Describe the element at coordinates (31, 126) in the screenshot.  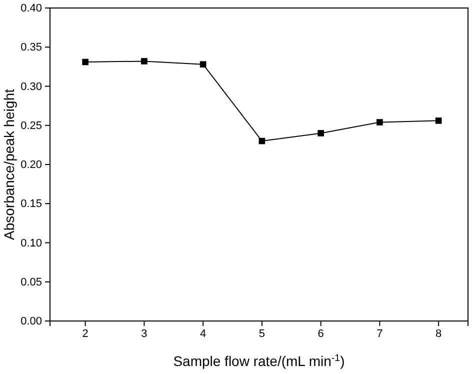
I see `y-tick-label: 0.25` at that location.